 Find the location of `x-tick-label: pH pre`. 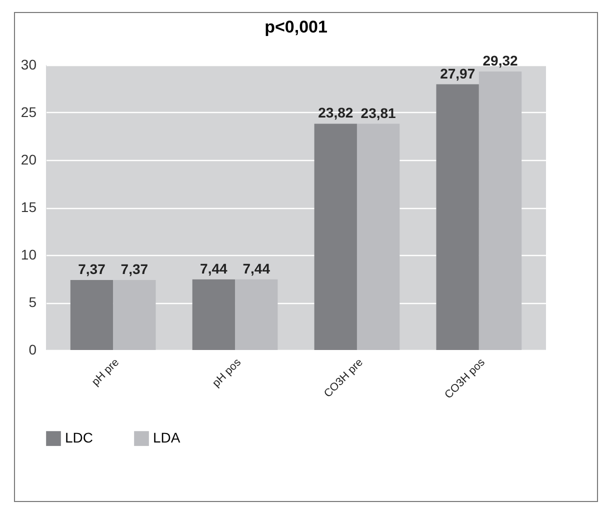

x-tick-label: pH pre is located at coordinates (106, 372).